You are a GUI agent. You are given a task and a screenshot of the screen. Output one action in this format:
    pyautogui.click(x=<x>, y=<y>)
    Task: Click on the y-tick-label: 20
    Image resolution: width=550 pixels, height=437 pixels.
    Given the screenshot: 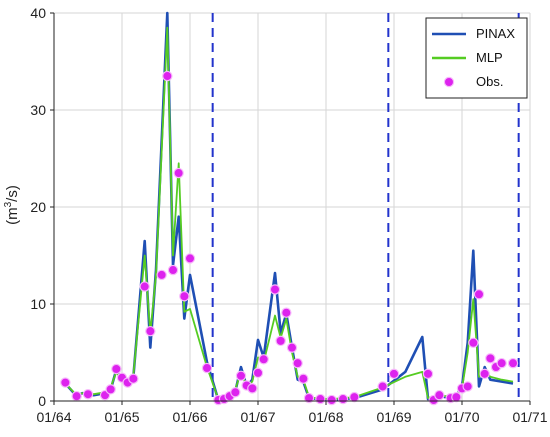 What is the action you would take?
    pyautogui.click(x=38, y=207)
    